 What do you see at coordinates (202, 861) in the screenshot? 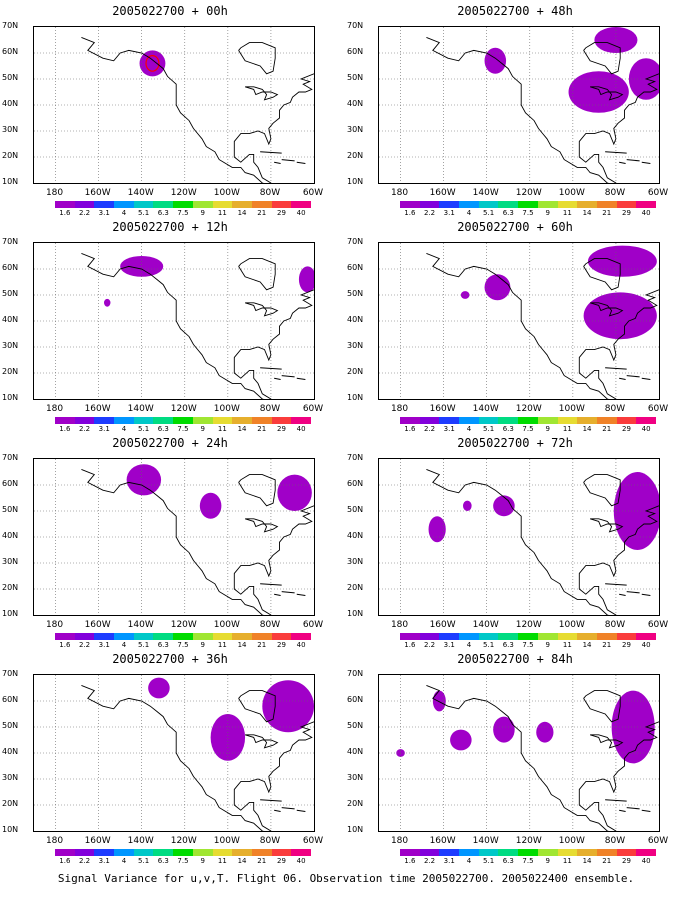
I see `colorbar-label: 9` at bounding box center [202, 861].